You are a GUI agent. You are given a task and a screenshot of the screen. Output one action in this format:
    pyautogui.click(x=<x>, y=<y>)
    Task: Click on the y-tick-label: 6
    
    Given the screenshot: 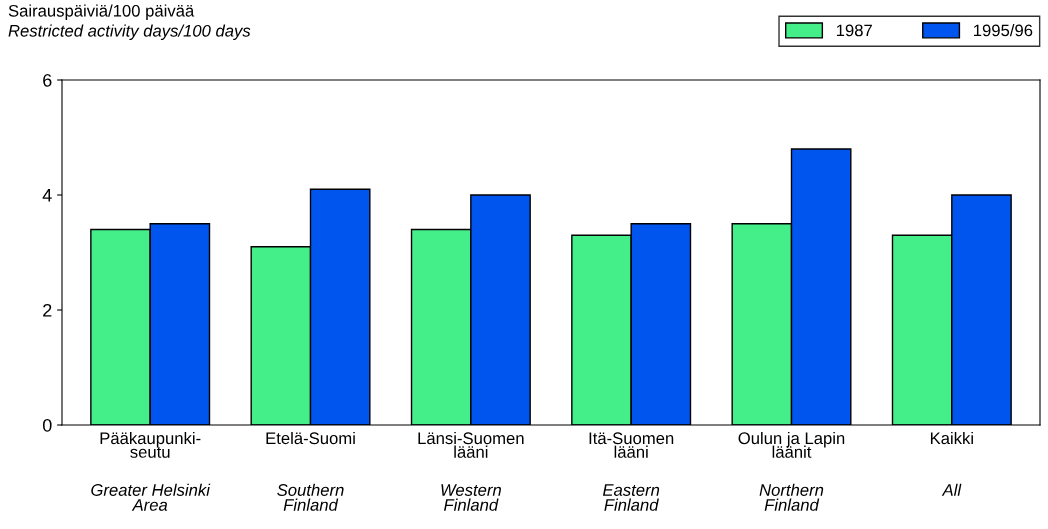 What is the action you would take?
    pyautogui.click(x=47, y=80)
    